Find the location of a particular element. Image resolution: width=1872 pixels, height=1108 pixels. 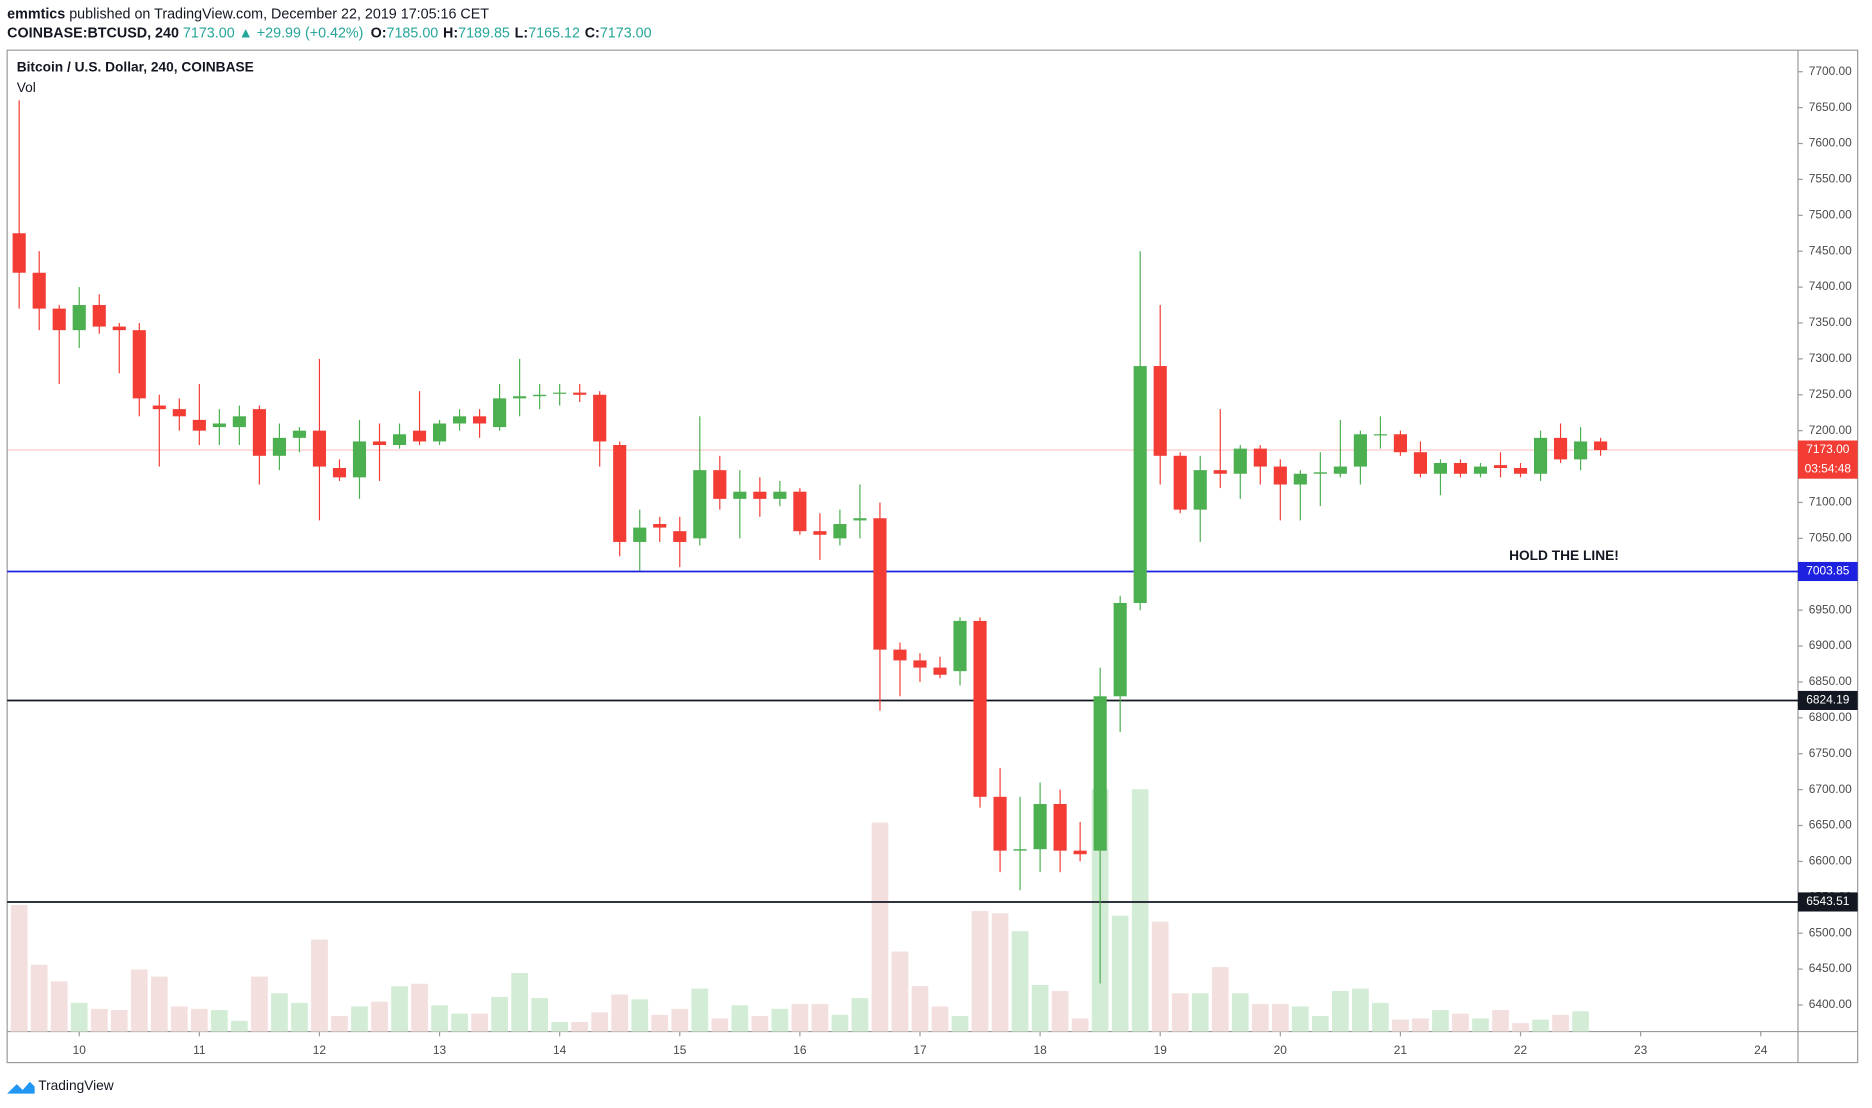

x-tick-label: 21 is located at coordinates (1401, 1050).